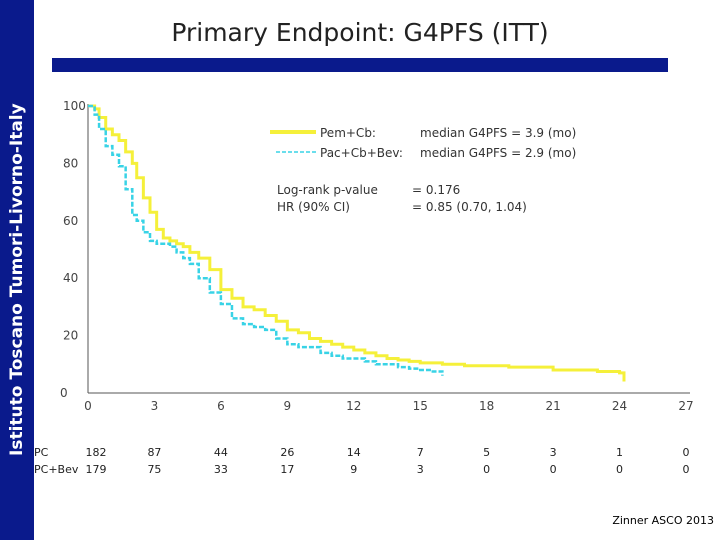  What do you see at coordinates (498, 133) in the screenshot?
I see `legend-pem-median: median G4PFS = 3.9 (mo)` at bounding box center [498, 133].